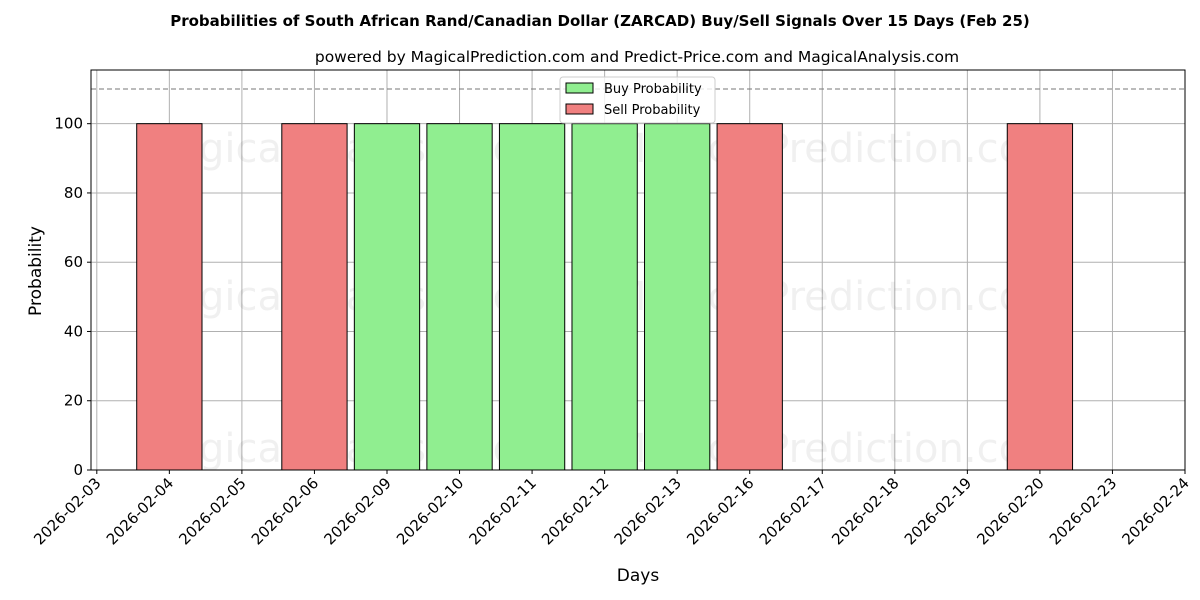  Describe the element at coordinates (68, 124) in the screenshot. I see `y-tick-label: 100` at that location.